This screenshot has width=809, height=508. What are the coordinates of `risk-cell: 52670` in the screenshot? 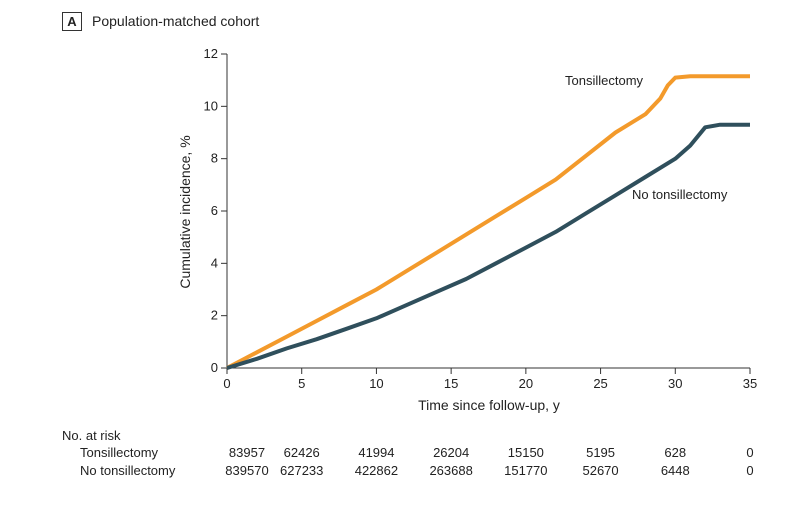 It's located at (600, 470).